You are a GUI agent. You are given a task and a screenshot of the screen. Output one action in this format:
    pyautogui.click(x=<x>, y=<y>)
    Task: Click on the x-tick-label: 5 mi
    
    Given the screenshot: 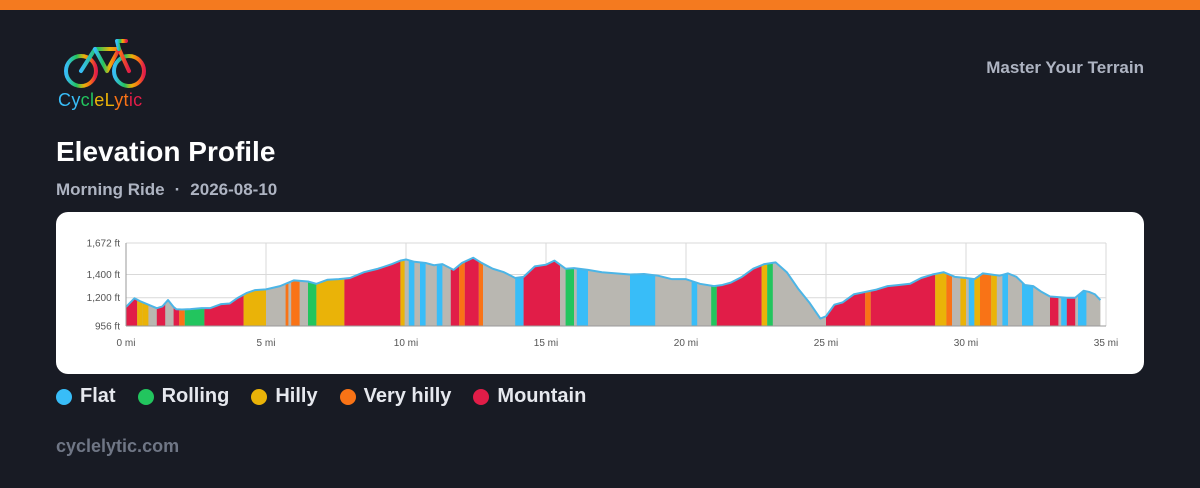 What is the action you would take?
    pyautogui.click(x=266, y=343)
    